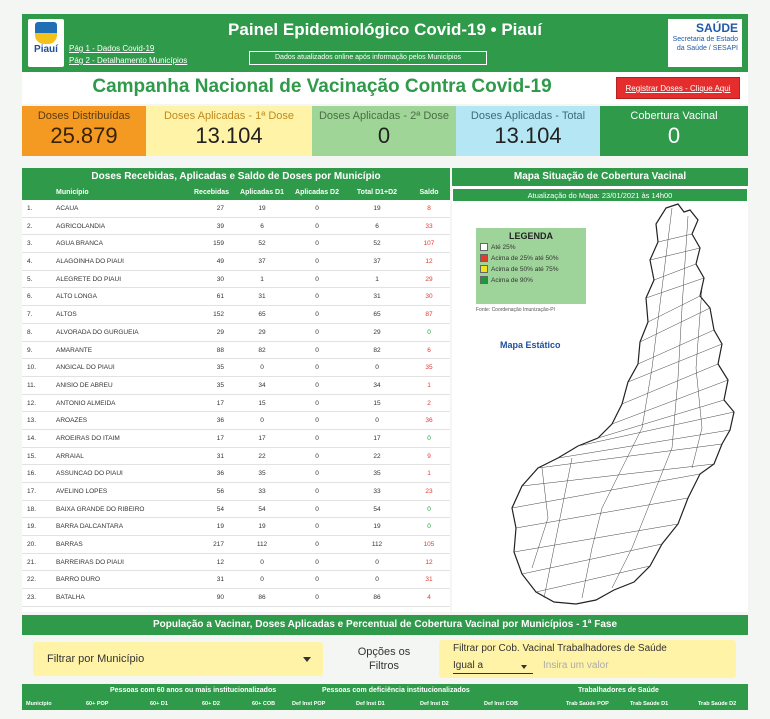 The height and width of the screenshot is (719, 770). What do you see at coordinates (236, 421) in the screenshot?
I see `table-row: 13. AROAZES 36 0 0 0 36` at bounding box center [236, 421].